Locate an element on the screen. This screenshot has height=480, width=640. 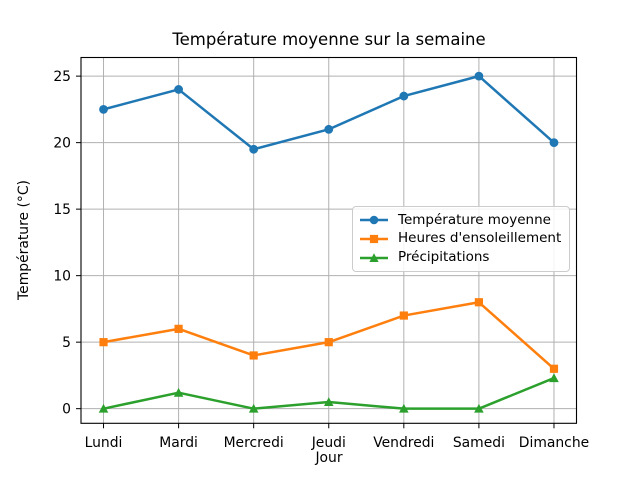
line-square-marker-icon is located at coordinates (374, 239).